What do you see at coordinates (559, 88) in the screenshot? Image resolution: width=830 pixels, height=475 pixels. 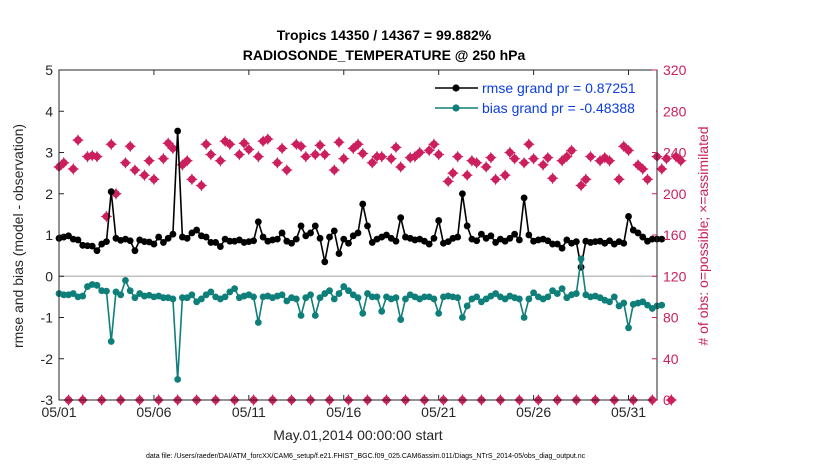 I see `legend-rmse-label: rmse grand pr = 0.87251` at bounding box center [559, 88].